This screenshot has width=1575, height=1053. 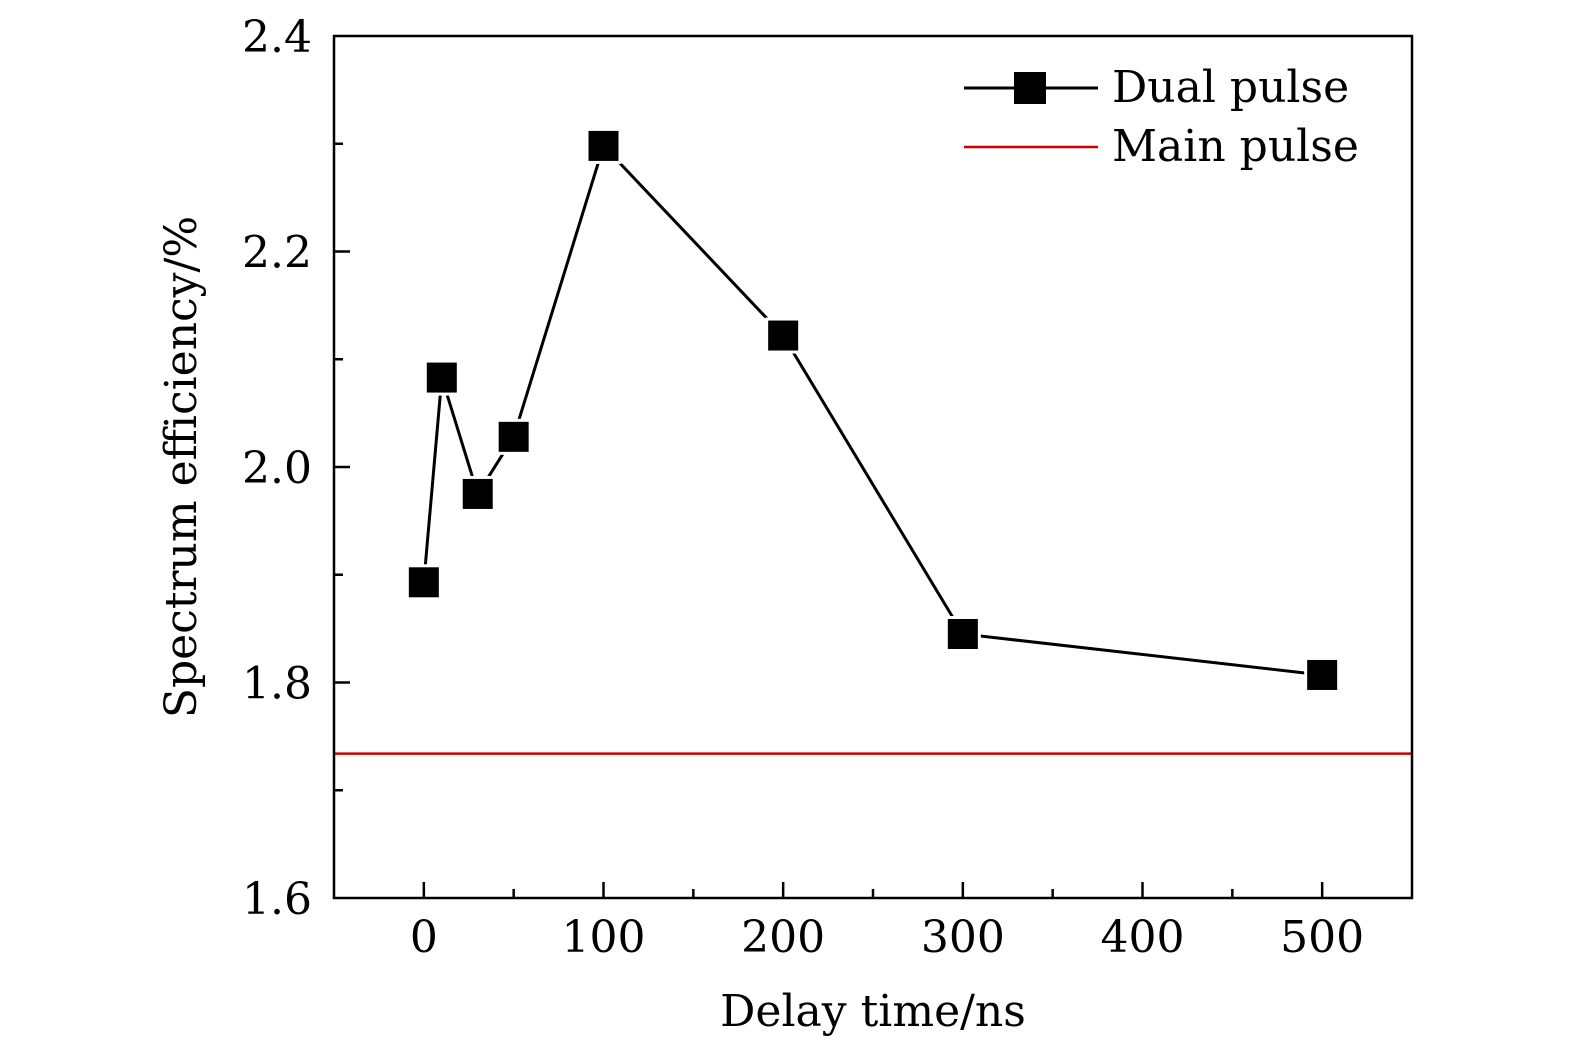 What do you see at coordinates (1143, 937) in the screenshot?
I see `x-tick-label: 400` at bounding box center [1143, 937].